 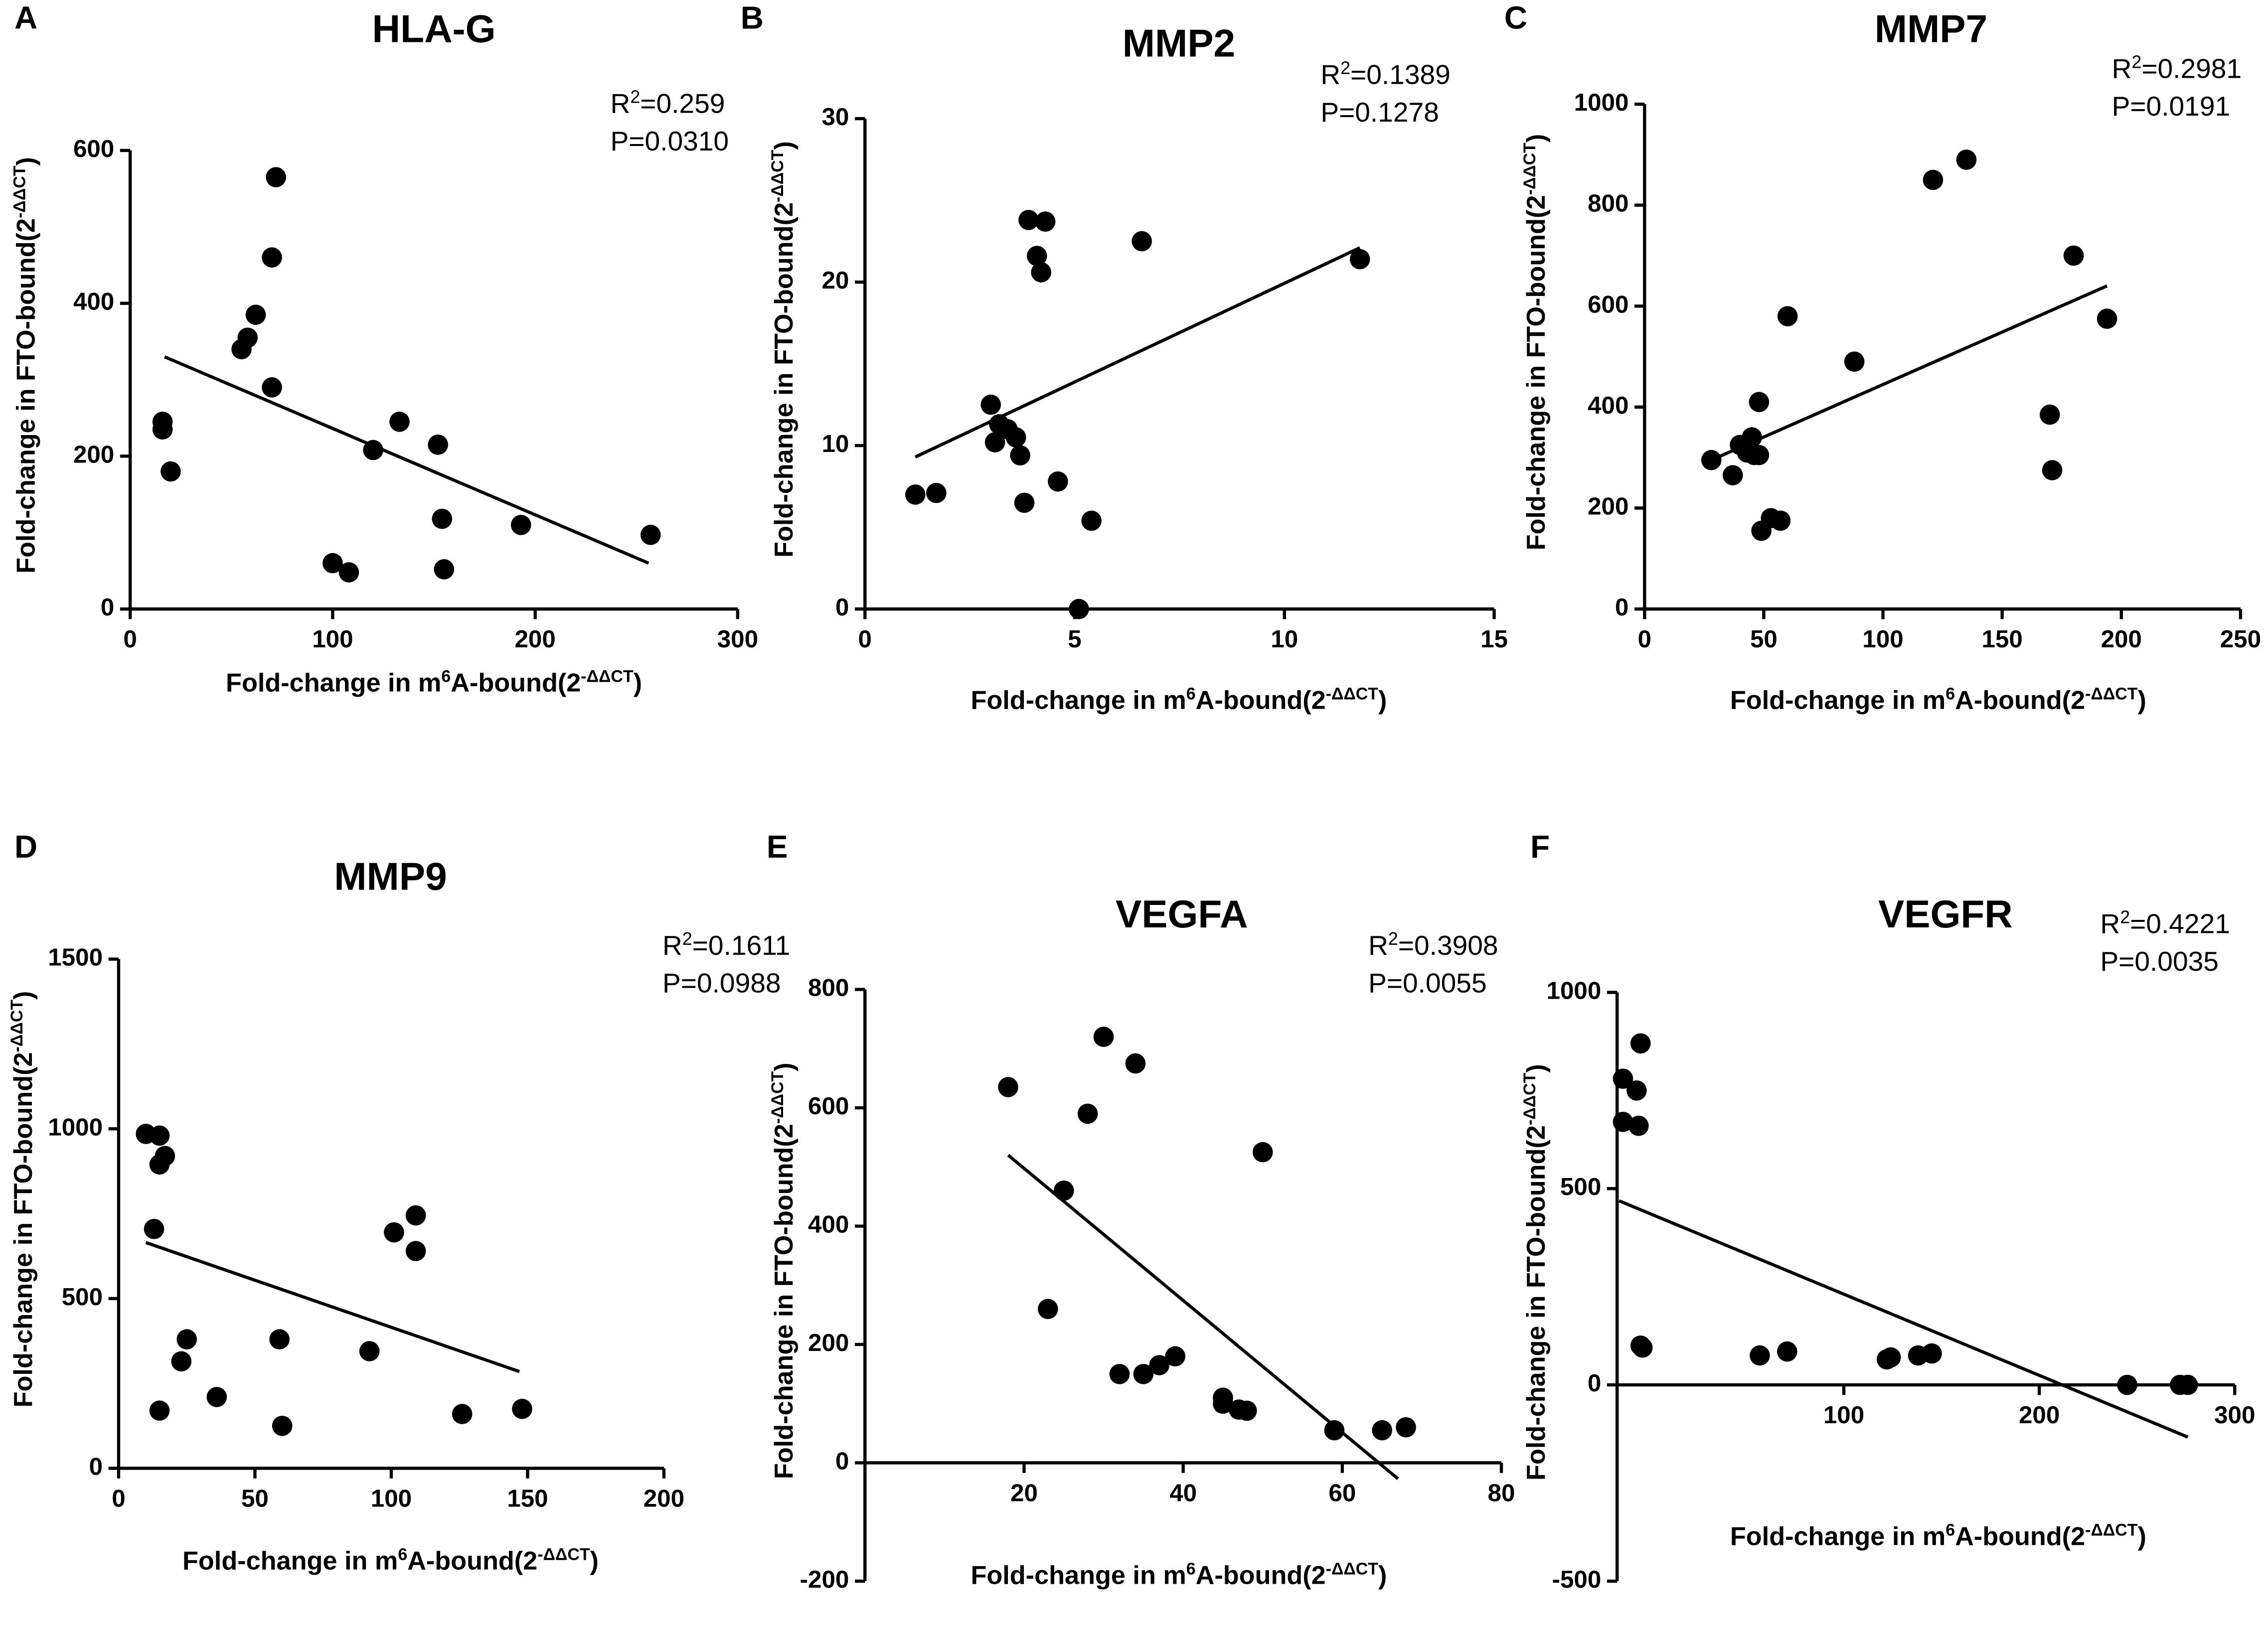 I want to click on x-tick-label: 5, so click(x=1074, y=639).